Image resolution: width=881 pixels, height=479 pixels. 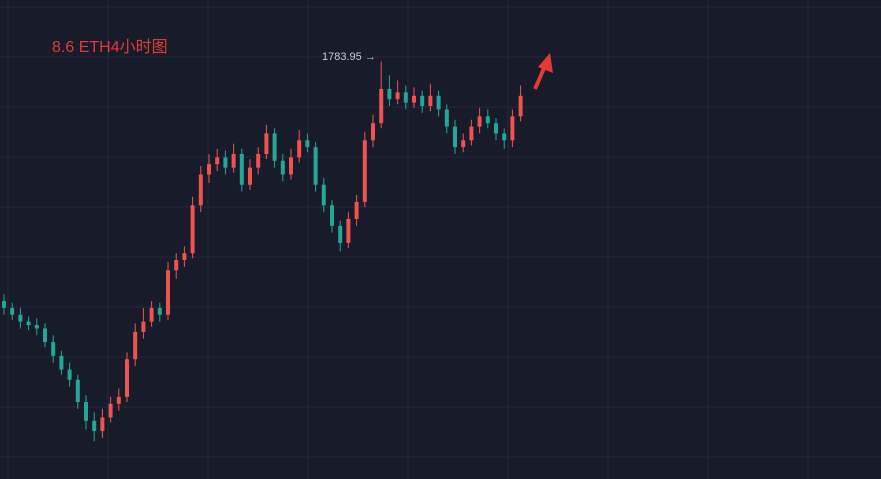 What do you see at coordinates (545, 63) in the screenshot?
I see `arrow-head` at bounding box center [545, 63].